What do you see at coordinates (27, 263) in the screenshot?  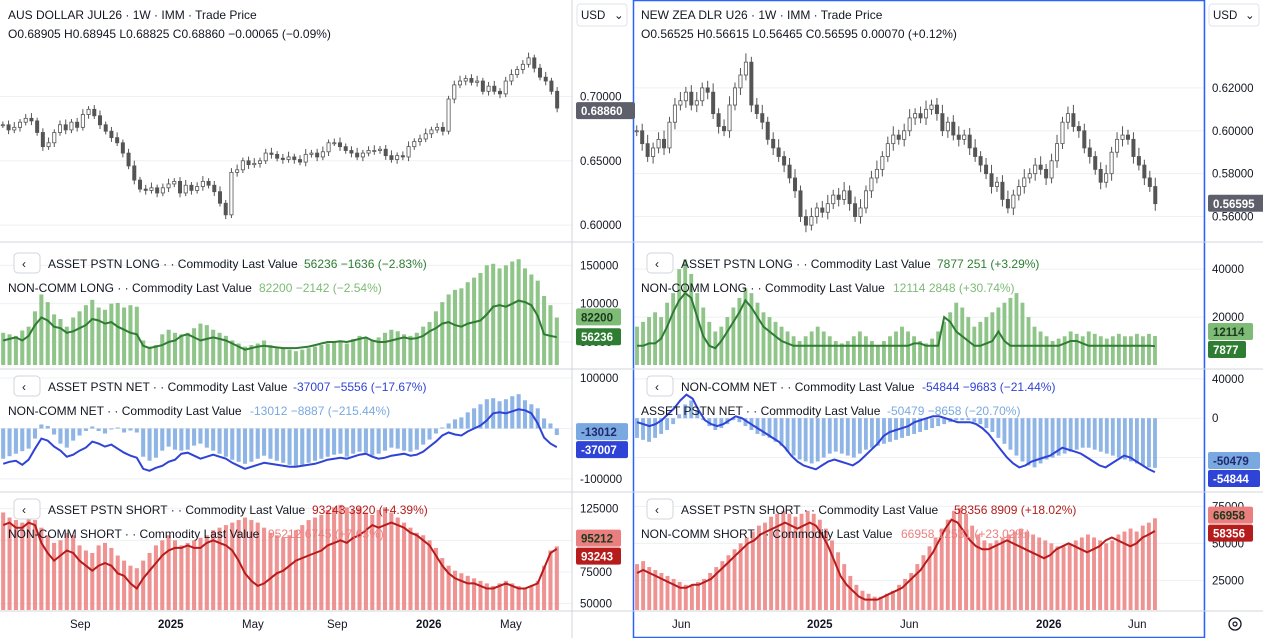 I see `left-long-collapse-button: ‹` at bounding box center [27, 263].